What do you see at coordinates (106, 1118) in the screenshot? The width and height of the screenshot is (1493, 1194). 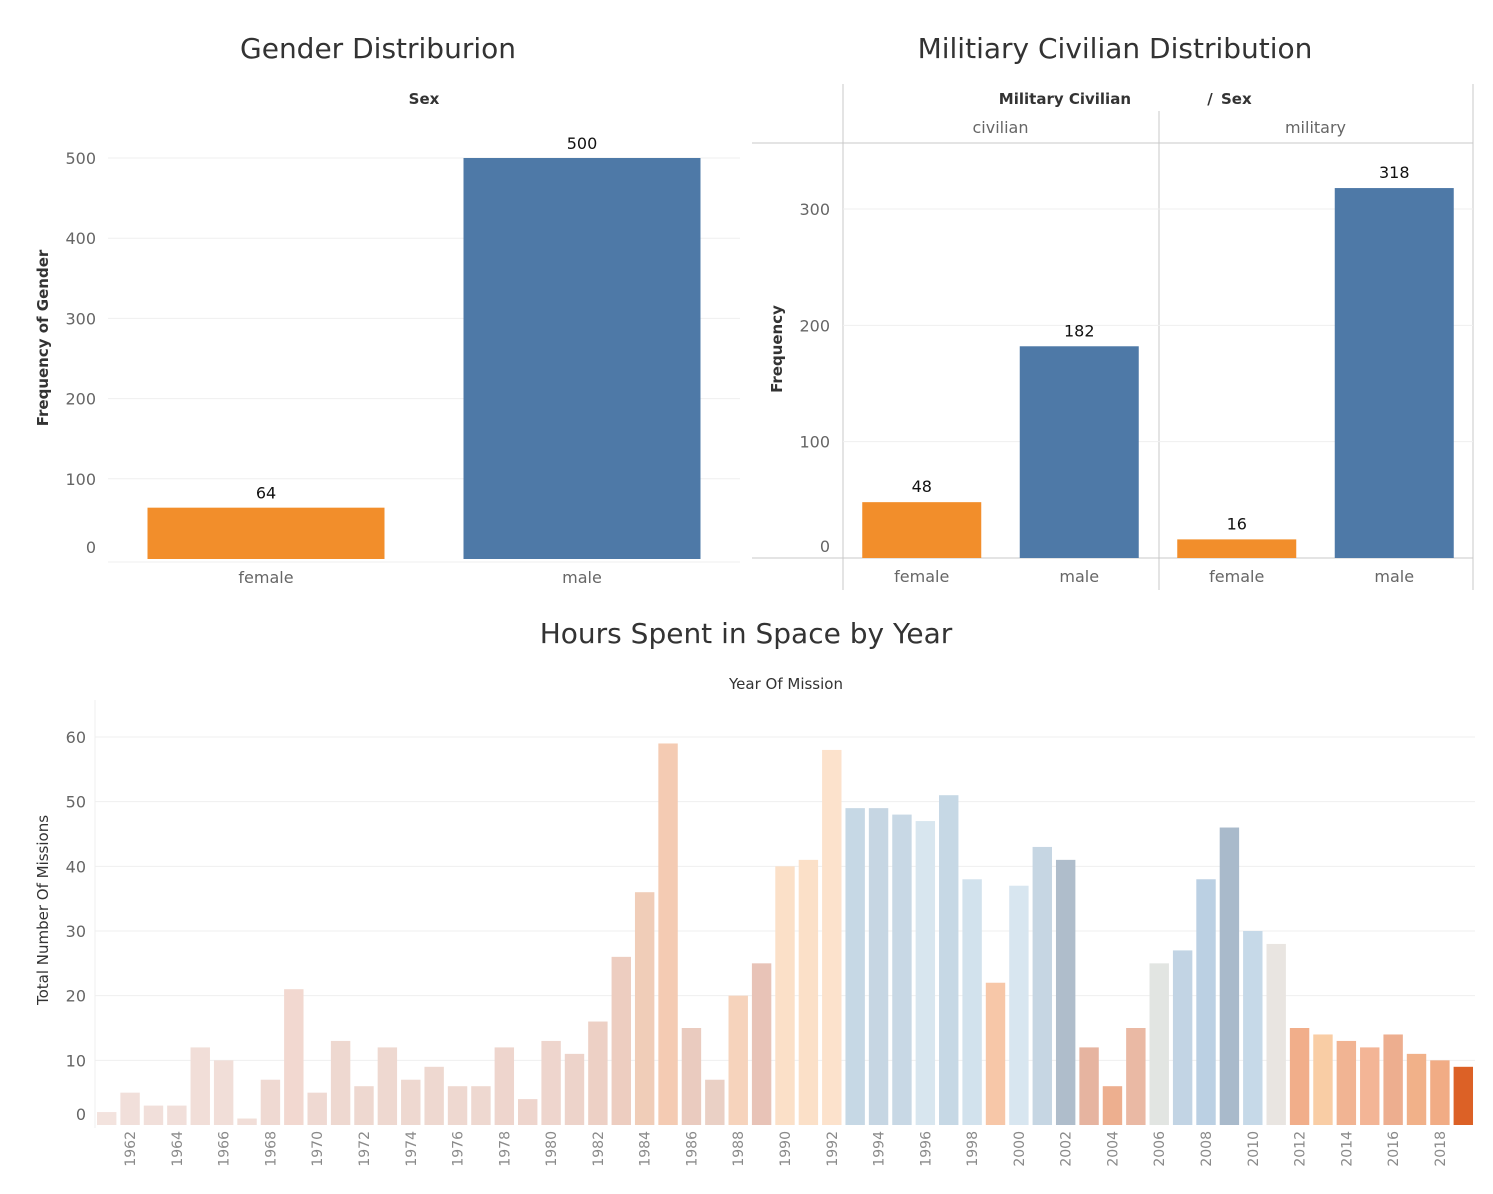 I see `hours-bar-1961` at bounding box center [106, 1118].